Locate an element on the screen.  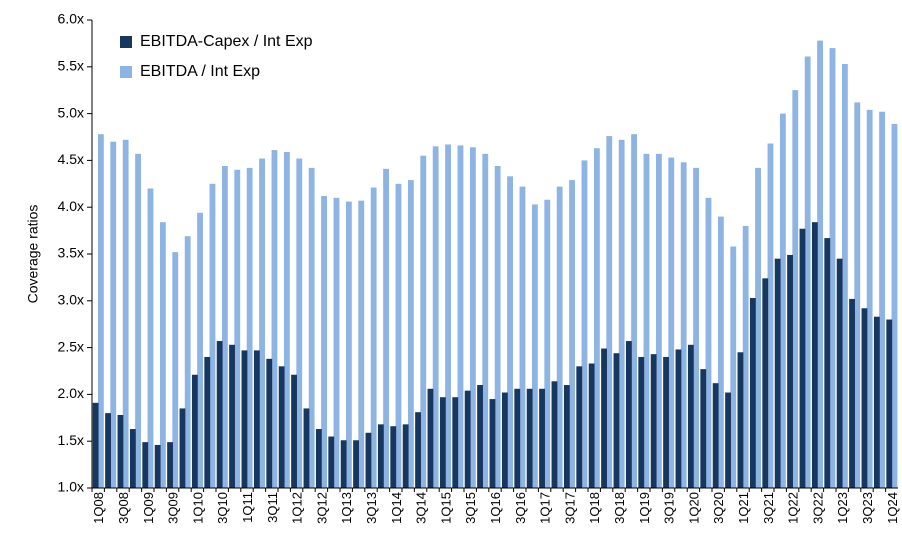
x-tick-label: 1Q20 is located at coordinates (693, 508).